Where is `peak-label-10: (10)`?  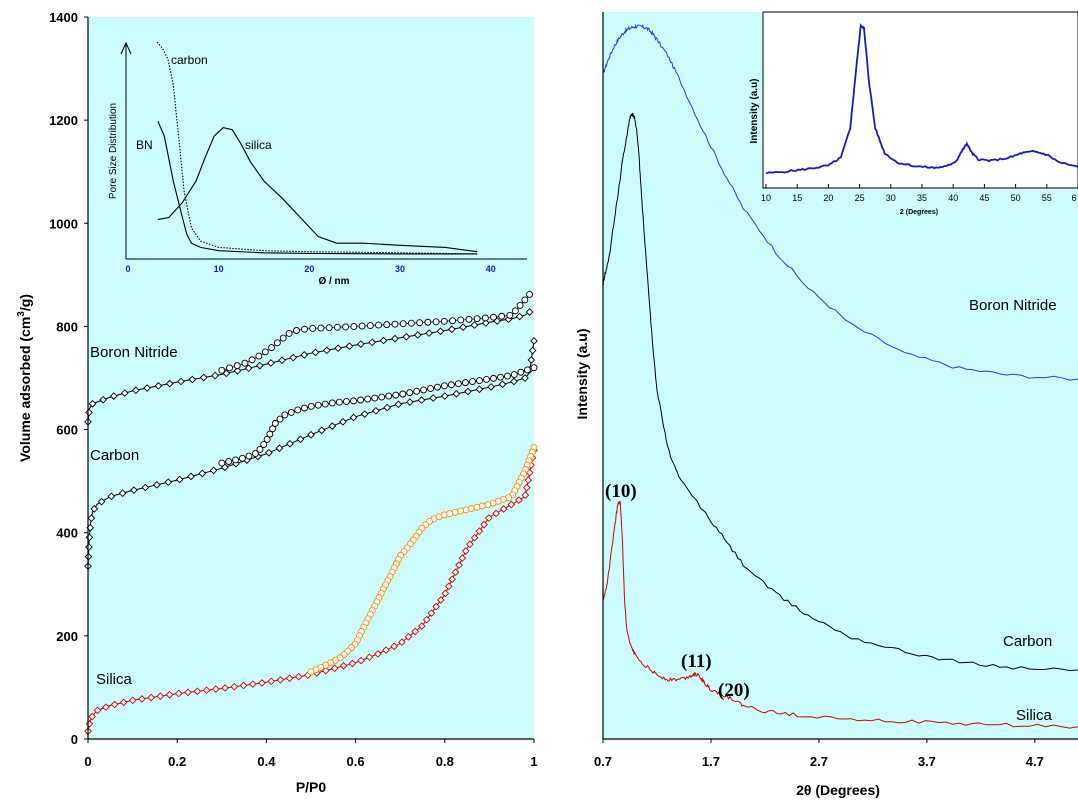 peak-label-10: (10) is located at coordinates (621, 491).